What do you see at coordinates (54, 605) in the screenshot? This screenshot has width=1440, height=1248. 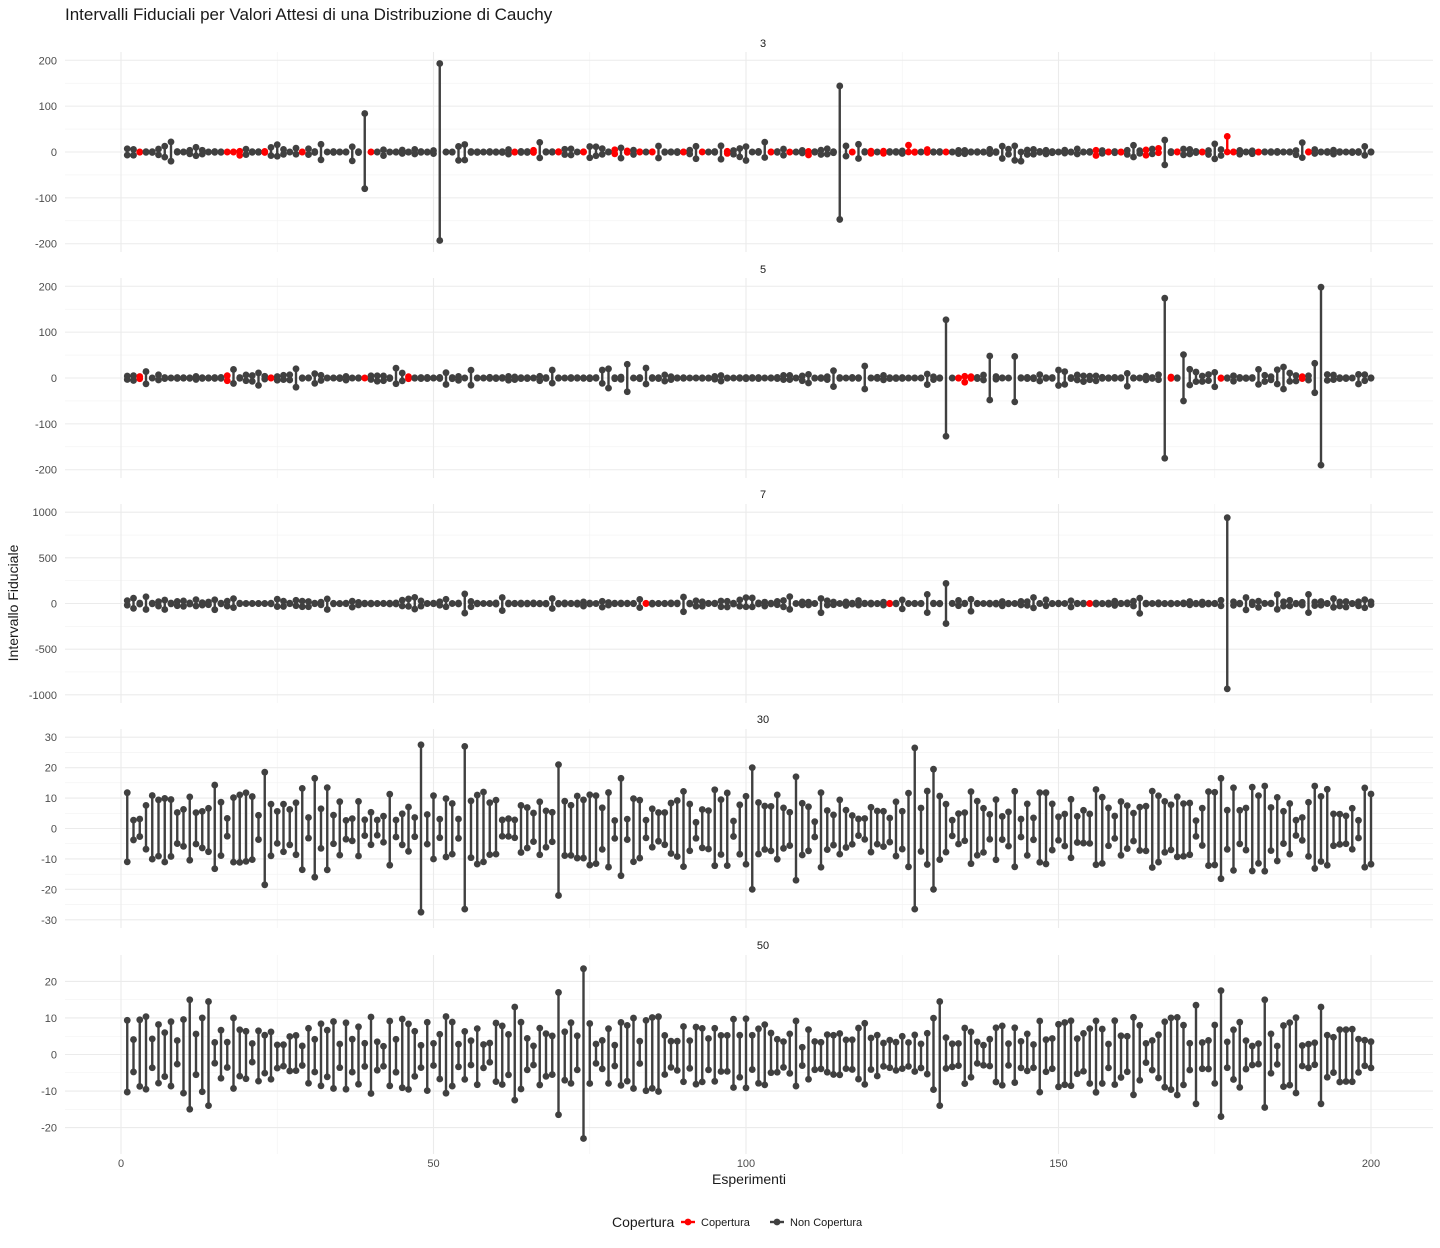 I see `y-tick-label: 0` at bounding box center [54, 605].